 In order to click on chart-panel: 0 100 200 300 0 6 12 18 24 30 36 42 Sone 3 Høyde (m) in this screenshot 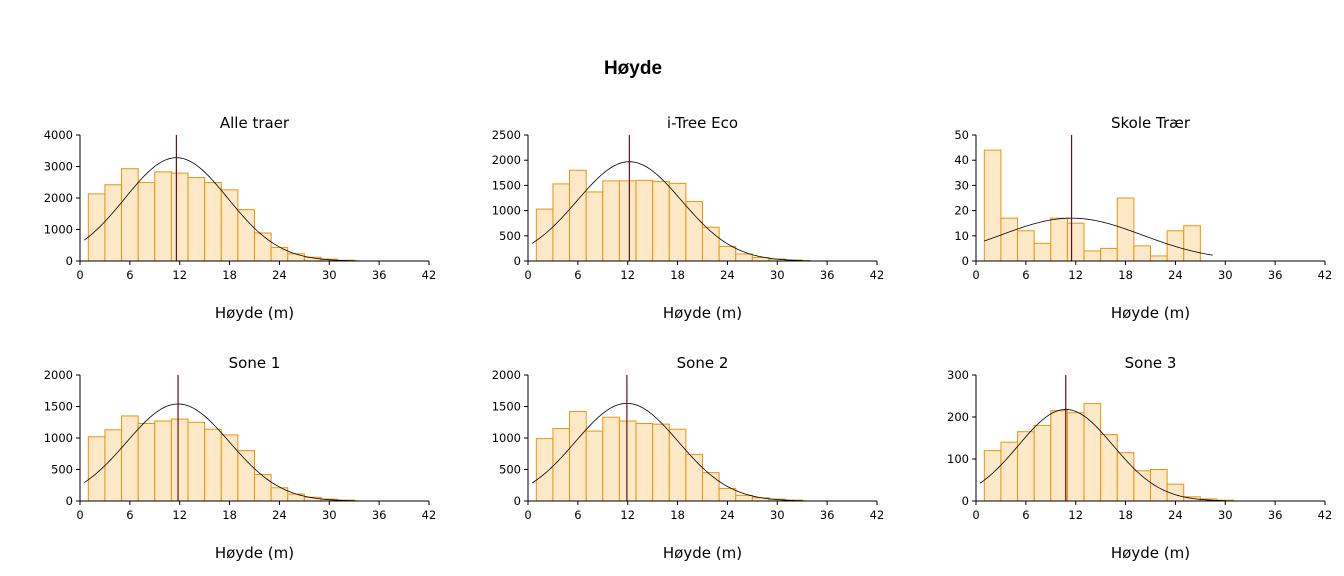, I will do `click(1139, 458)`.